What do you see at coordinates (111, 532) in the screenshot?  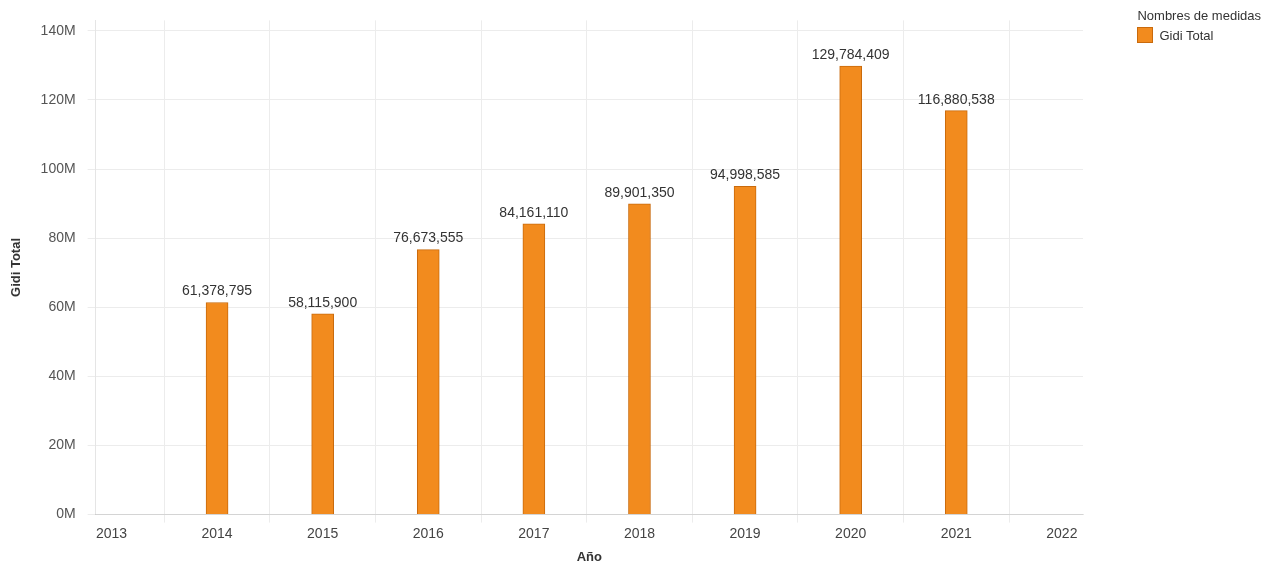 I see `x-tick-label: 2013` at bounding box center [111, 532].